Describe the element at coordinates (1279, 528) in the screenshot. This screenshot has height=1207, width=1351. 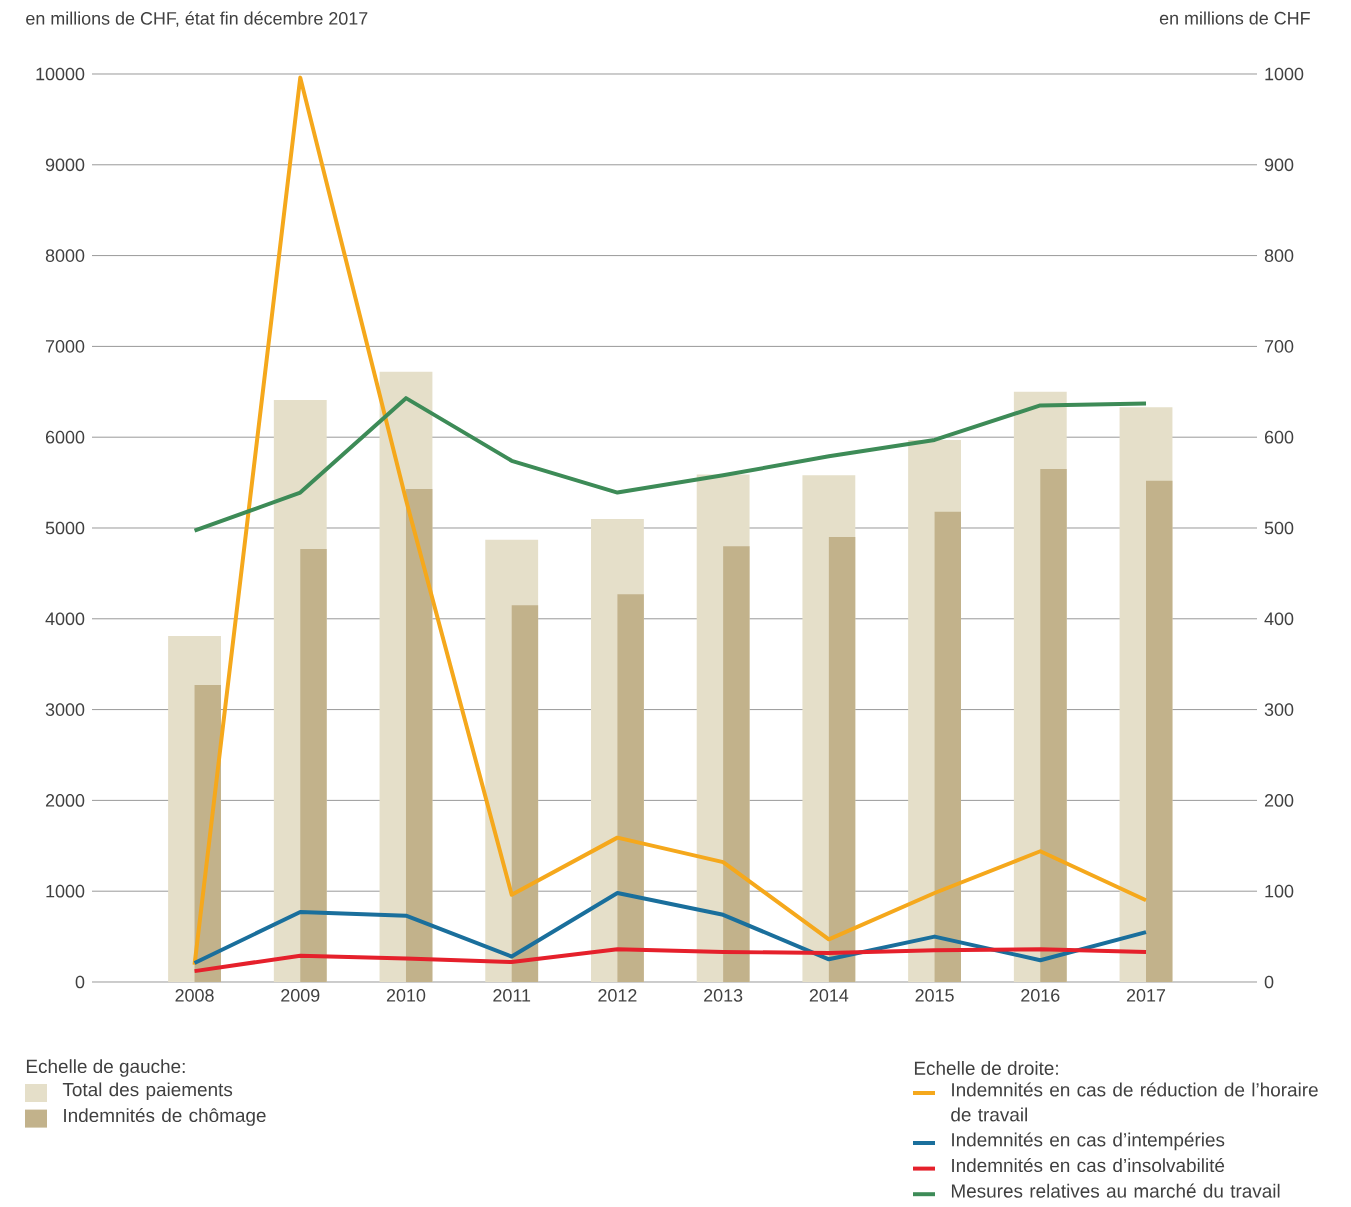
I see `y2-tick-label: 500` at that location.